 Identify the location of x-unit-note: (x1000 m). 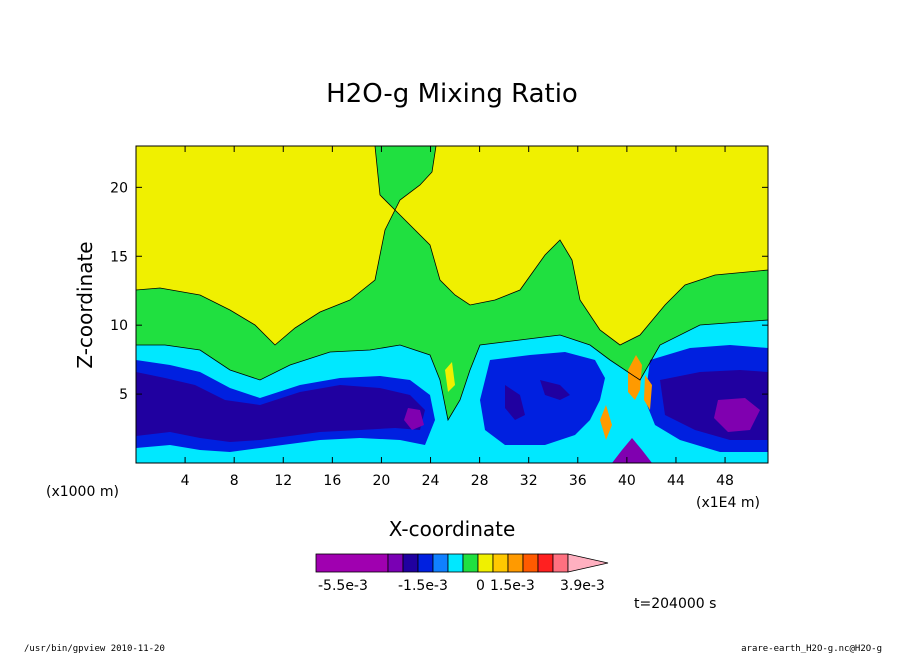
(82, 492).